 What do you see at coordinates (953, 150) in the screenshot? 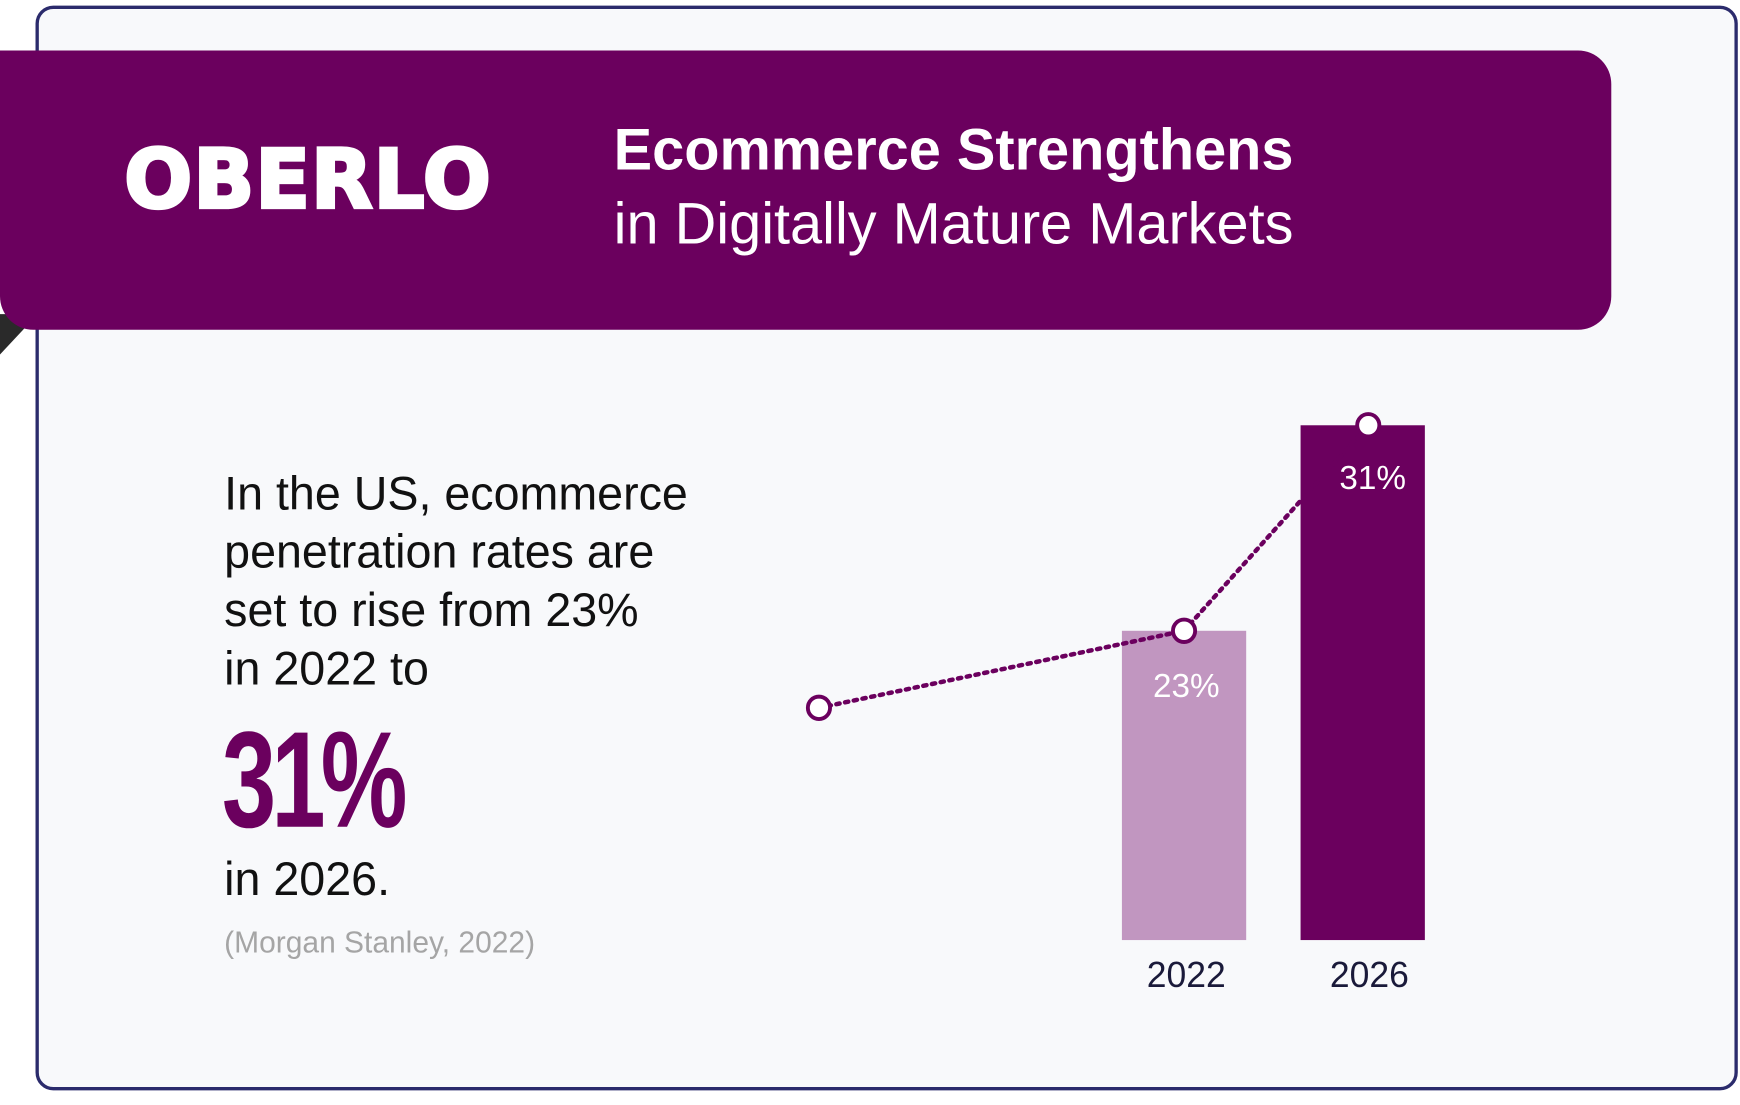
I see `title-line-1: Ecommerce Strengthens` at bounding box center [953, 150].